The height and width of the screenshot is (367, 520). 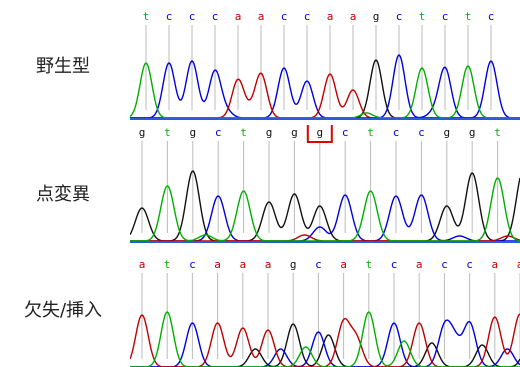 I want to click on panel-label-wildtype: 野生型, so click(x=63, y=66).